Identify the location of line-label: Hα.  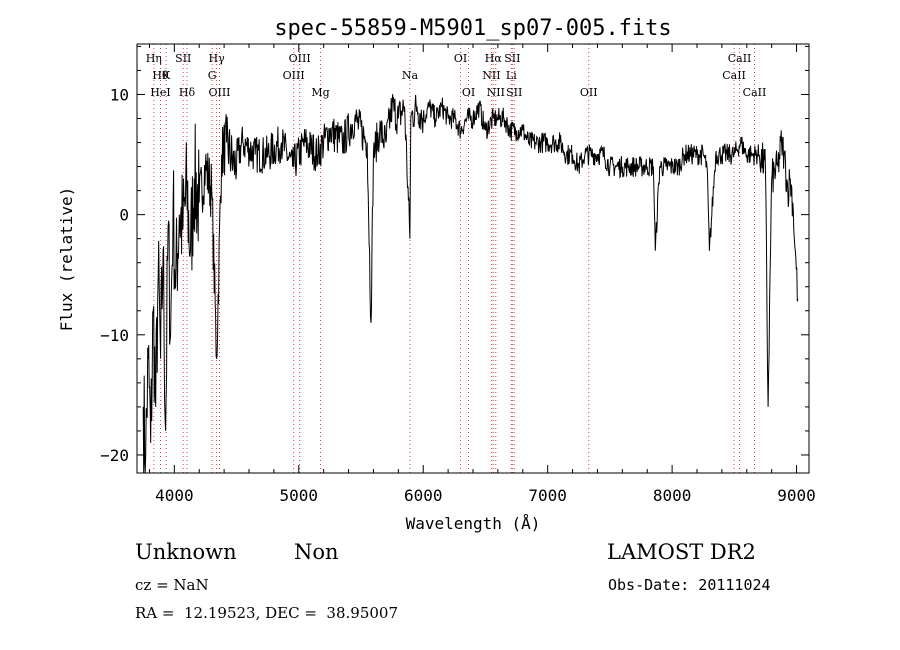
(494, 58).